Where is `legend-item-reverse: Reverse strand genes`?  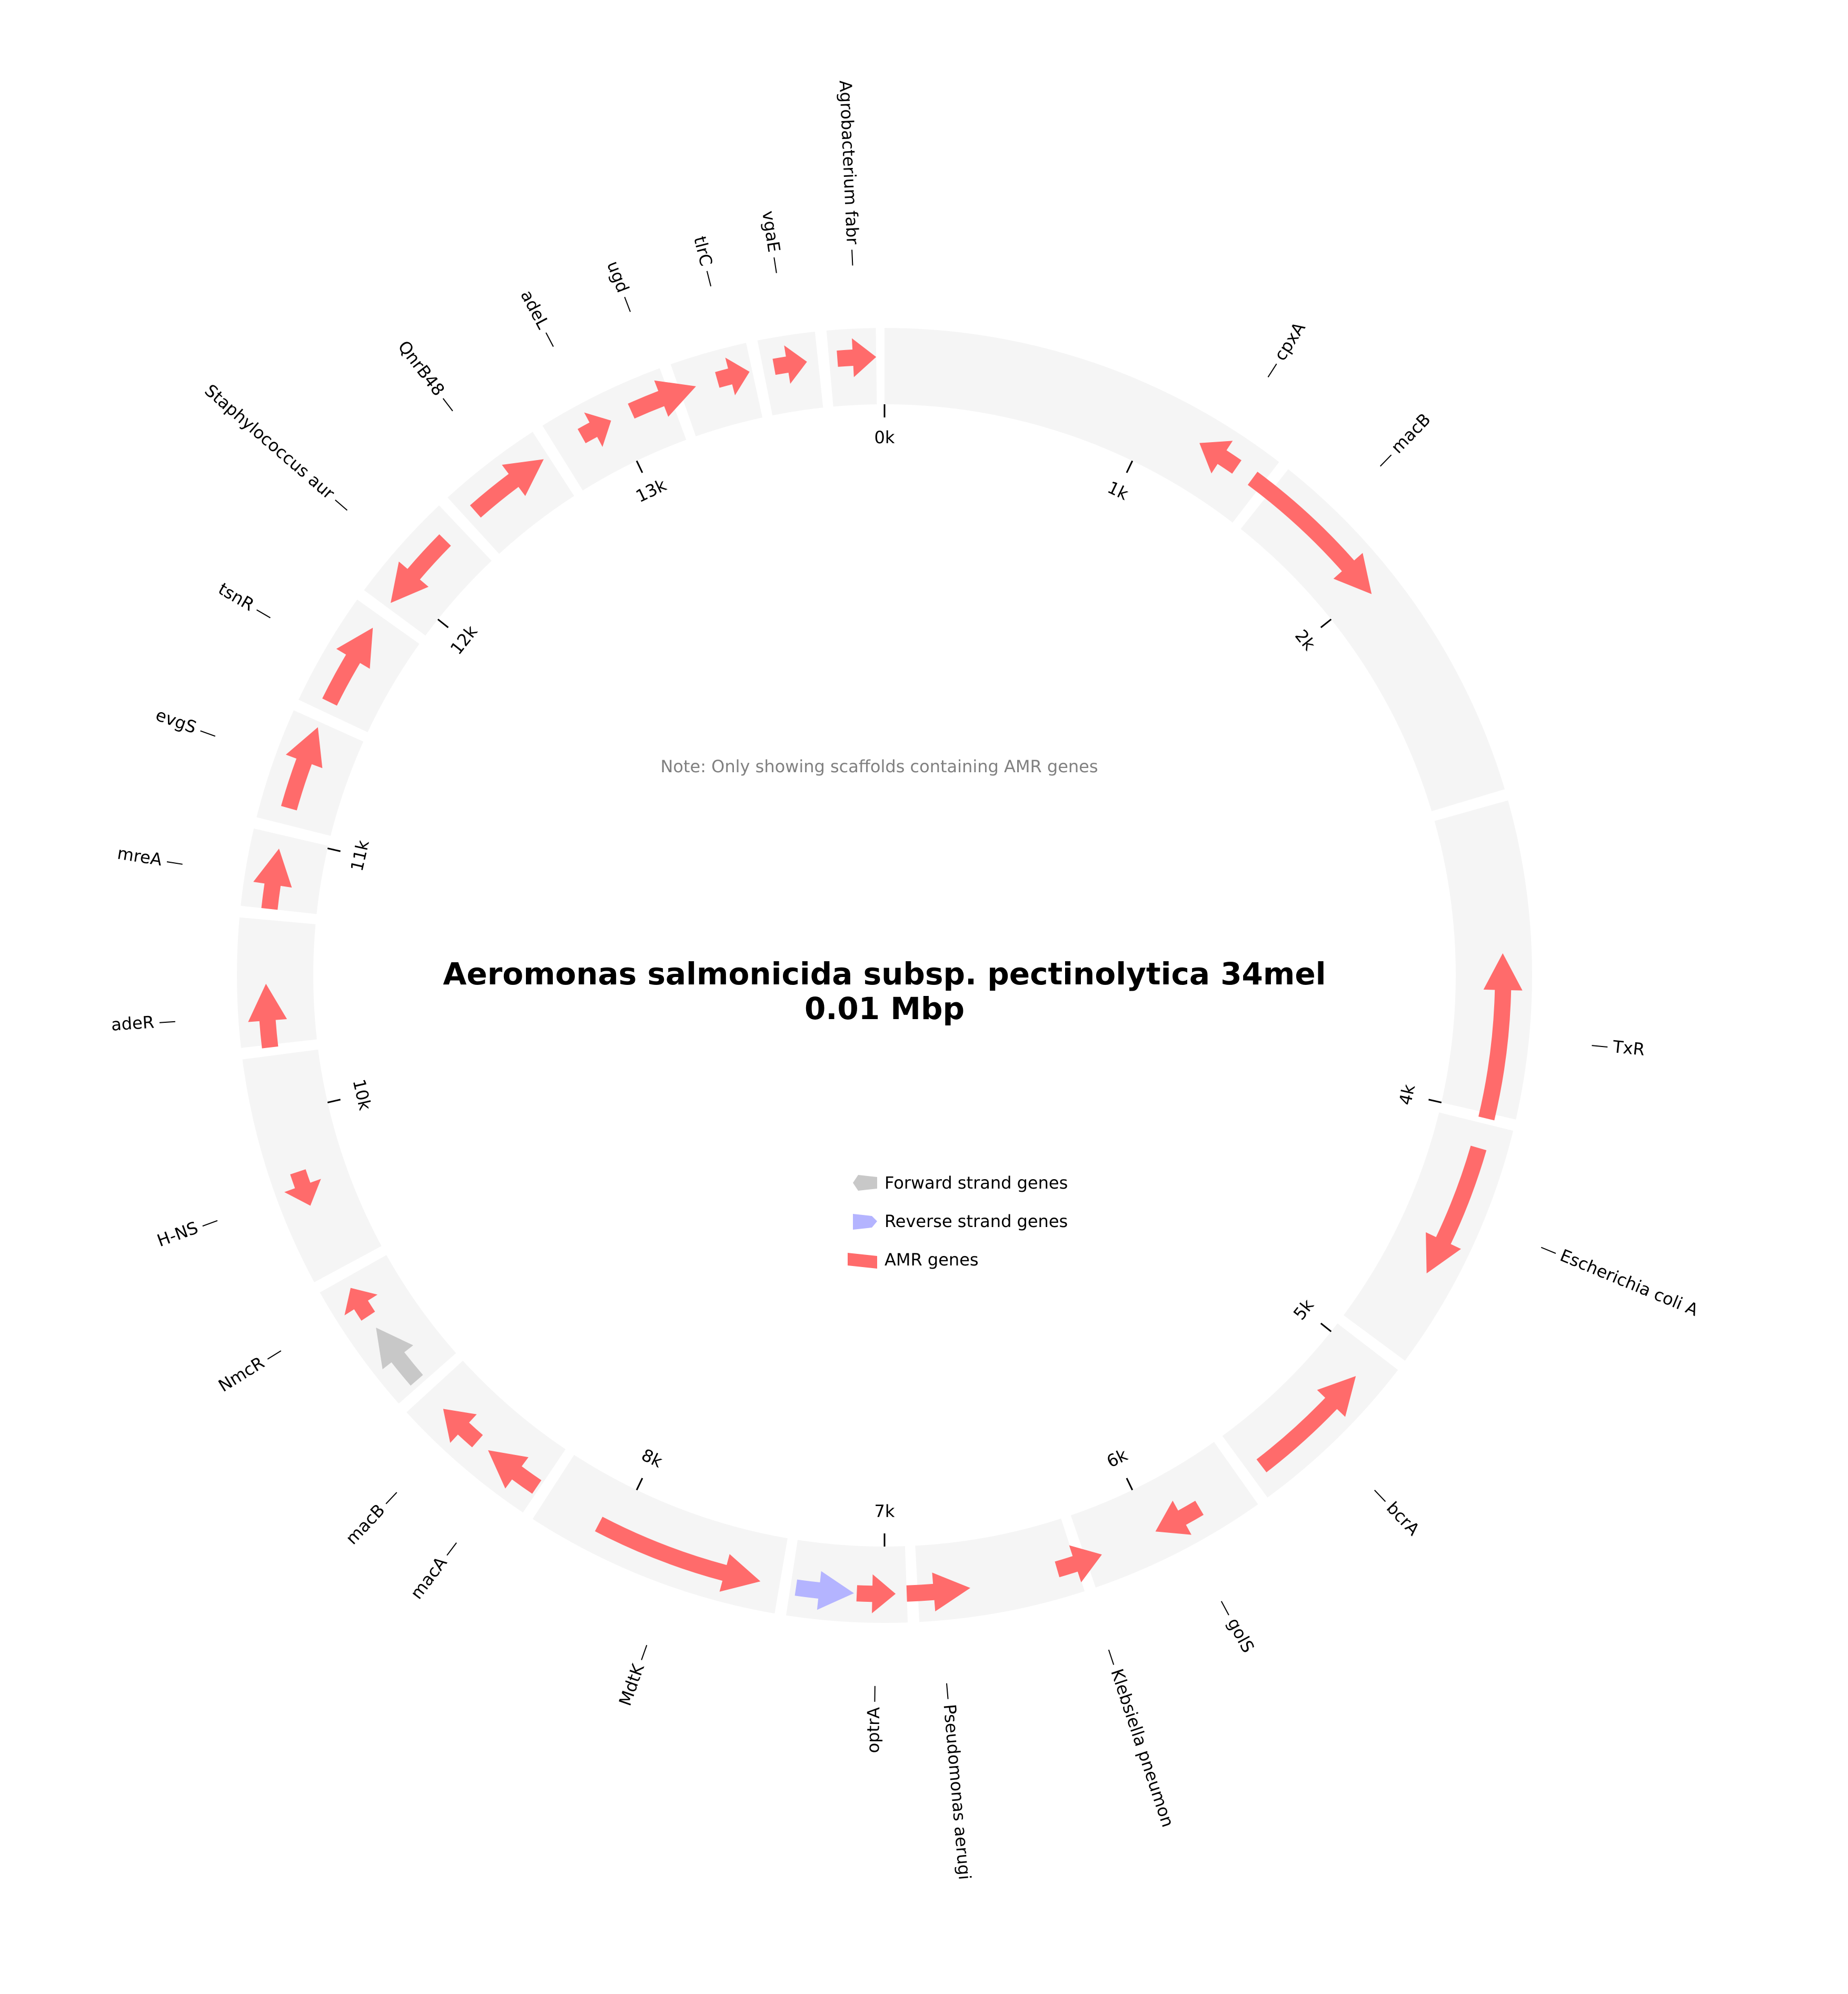 legend-item-reverse: Reverse strand genes is located at coordinates (960, 1221).